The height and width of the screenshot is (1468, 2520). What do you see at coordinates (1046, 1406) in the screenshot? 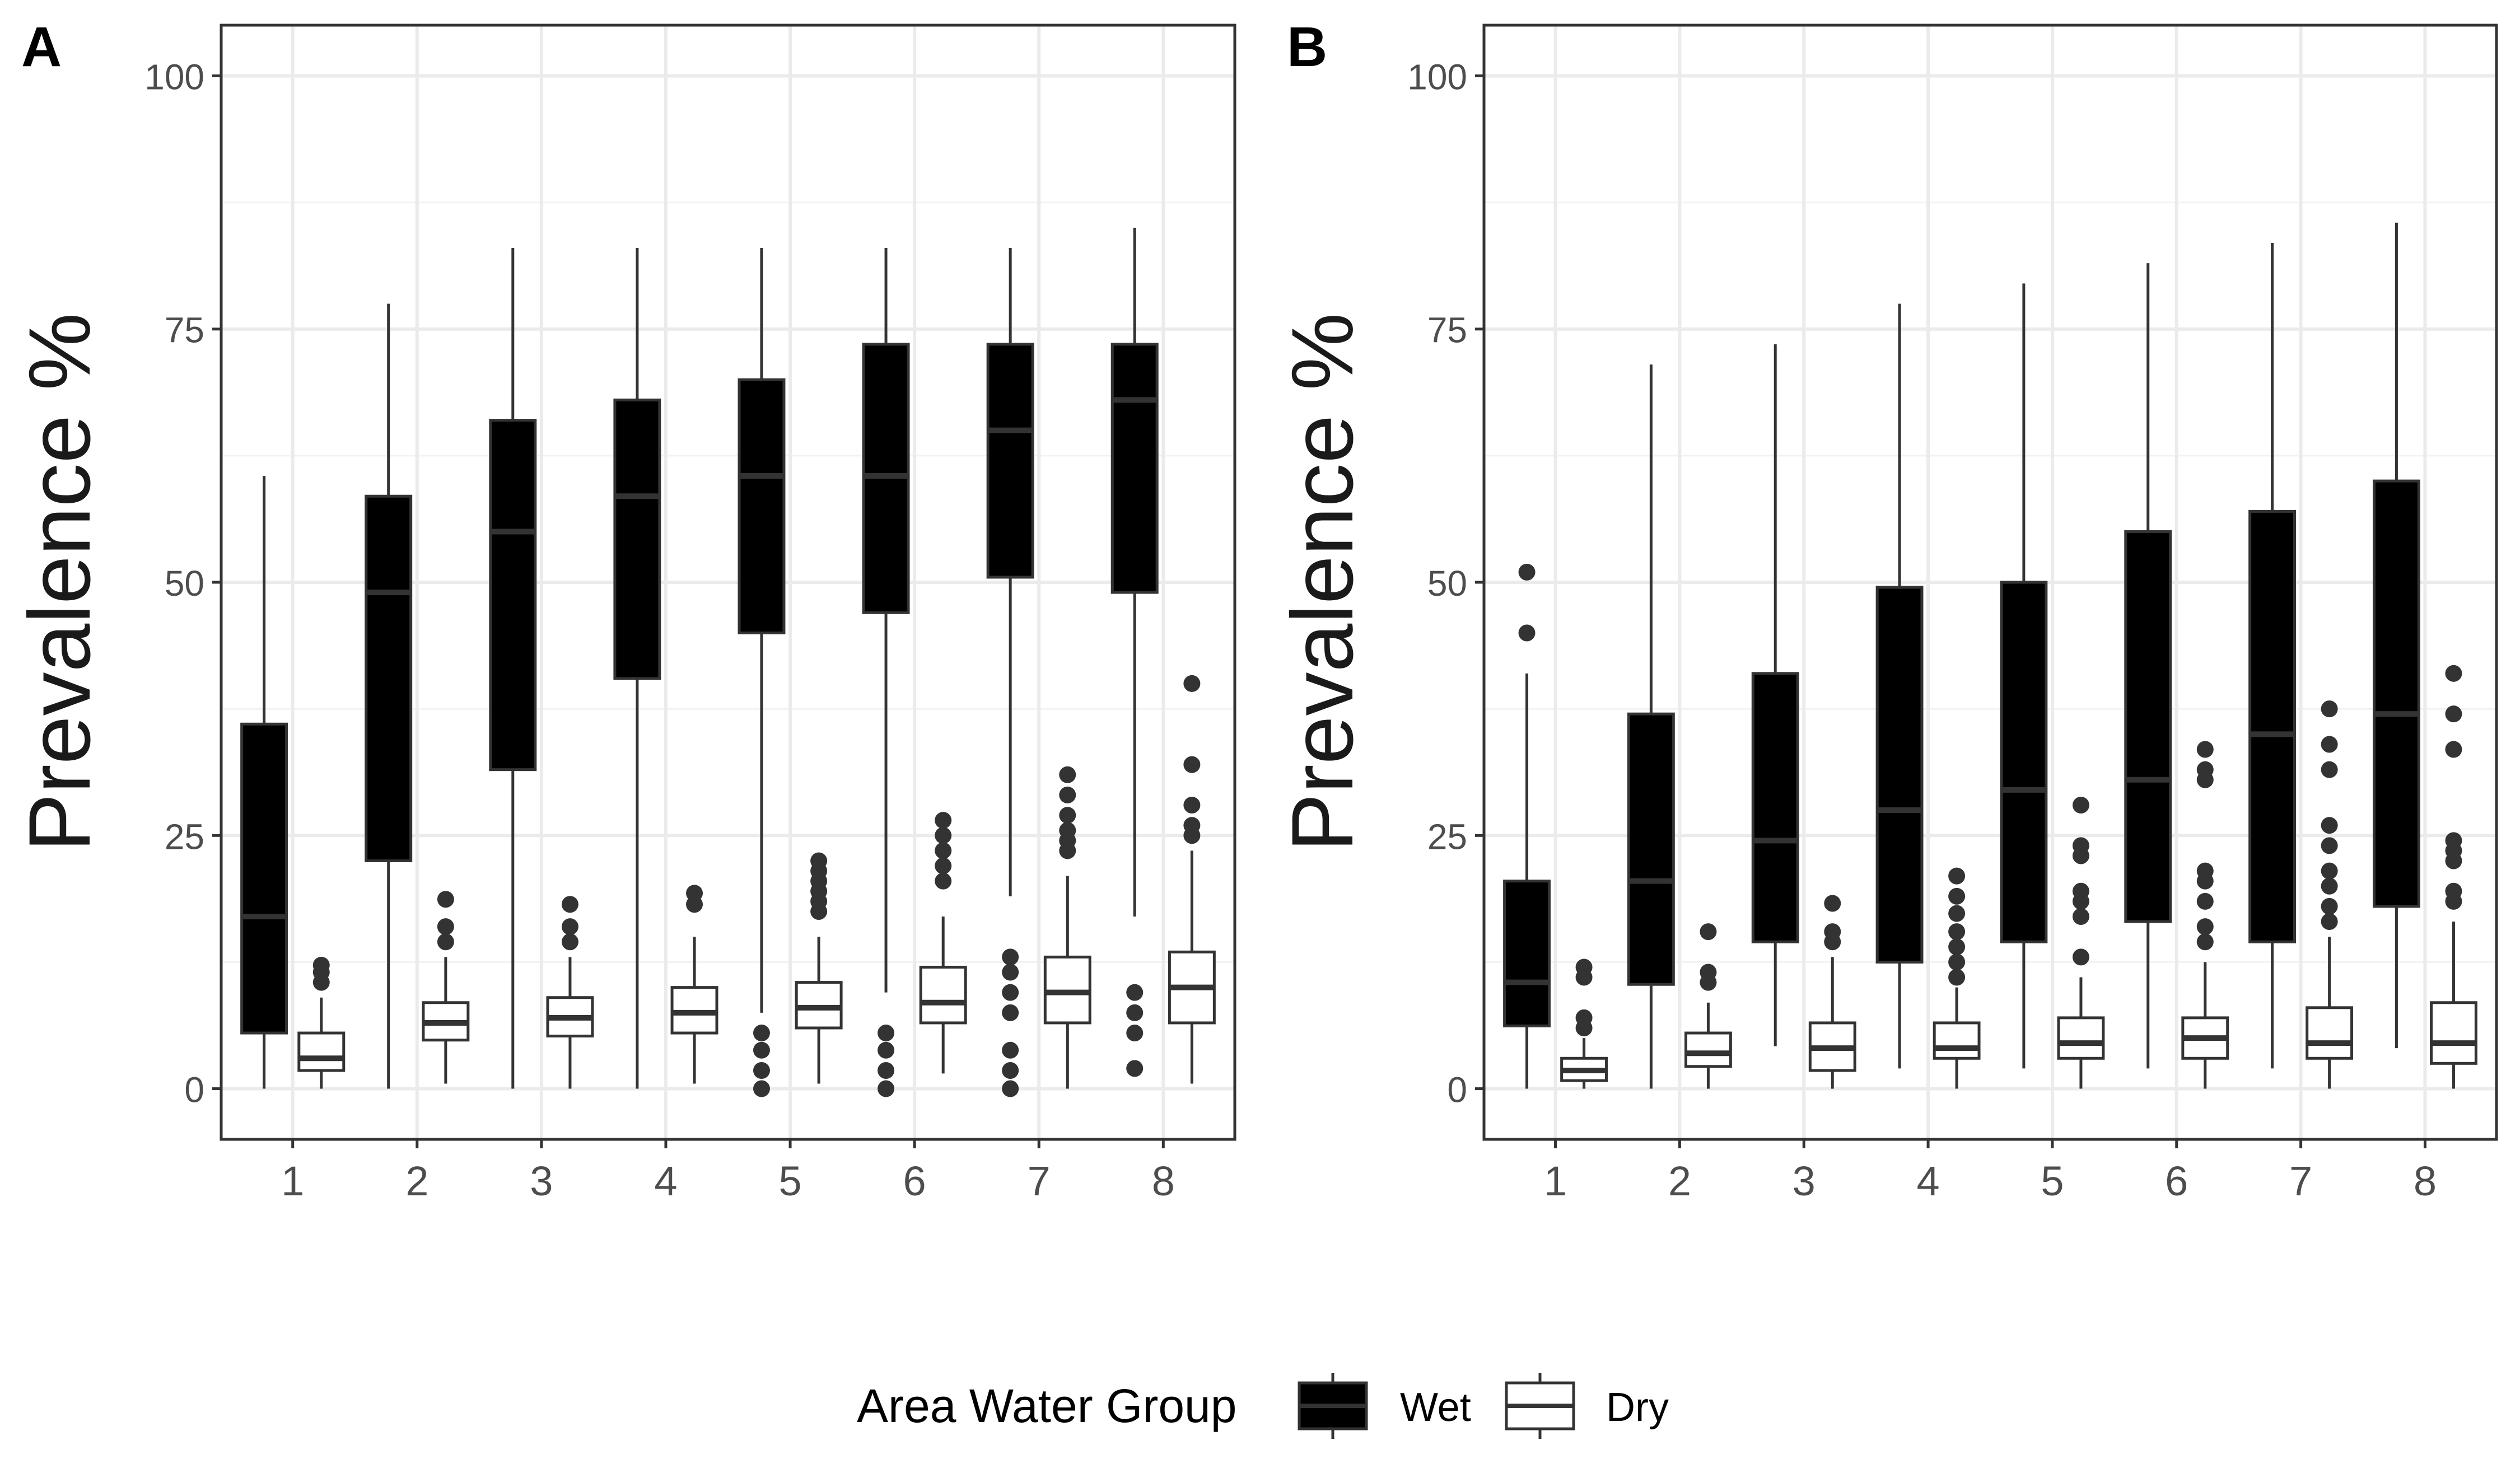
I see `legend-title: Area Water Group` at bounding box center [1046, 1406].